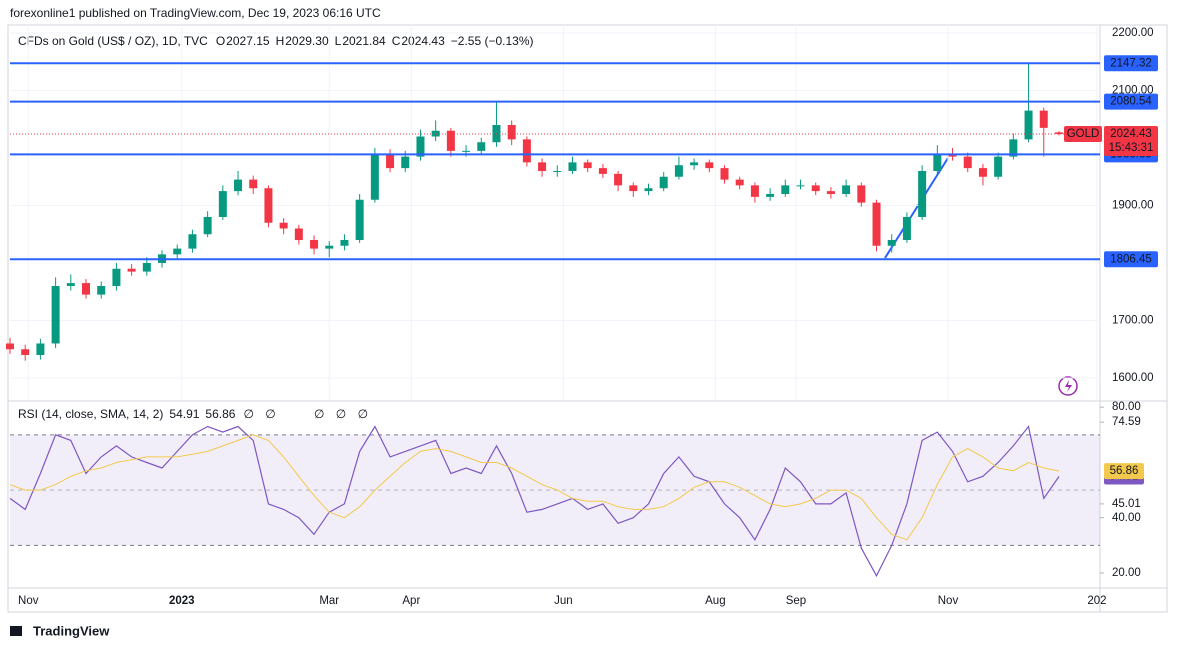  Describe the element at coordinates (71, 630) in the screenshot. I see `footer-logo: TradingView` at that location.